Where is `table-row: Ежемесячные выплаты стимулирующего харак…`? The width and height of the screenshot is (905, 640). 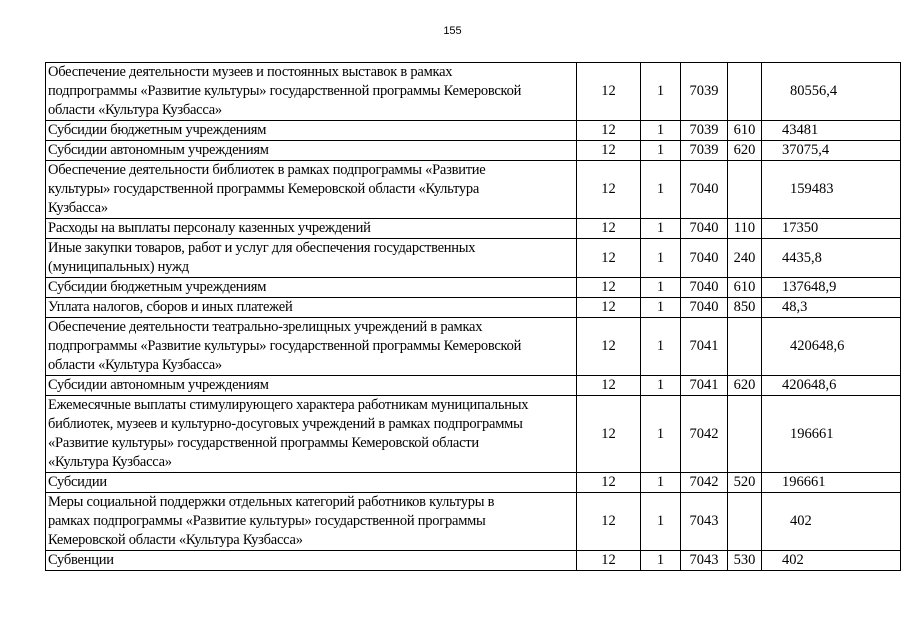
table-row: Ежемесячные выплаты стимулирующего харак… is located at coordinates (473, 434).